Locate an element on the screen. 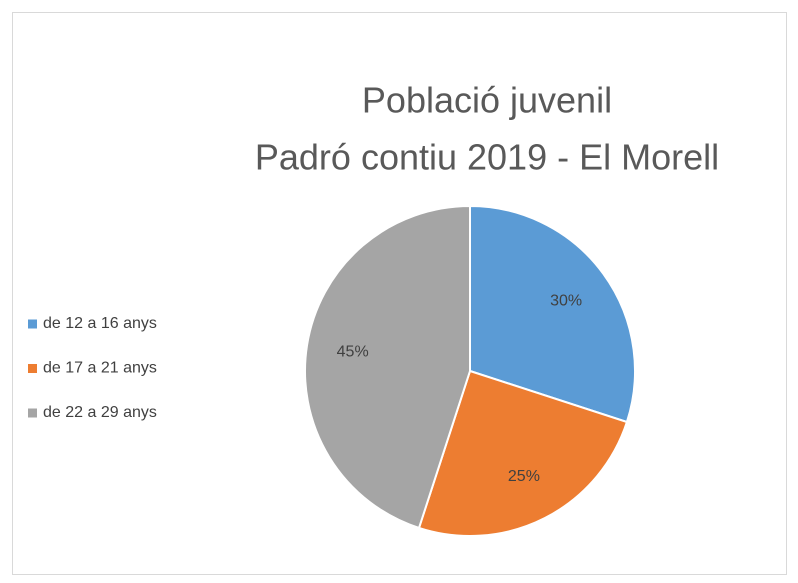 The height and width of the screenshot is (583, 798). legend-label: de 17 a 21 anys is located at coordinates (100, 368).